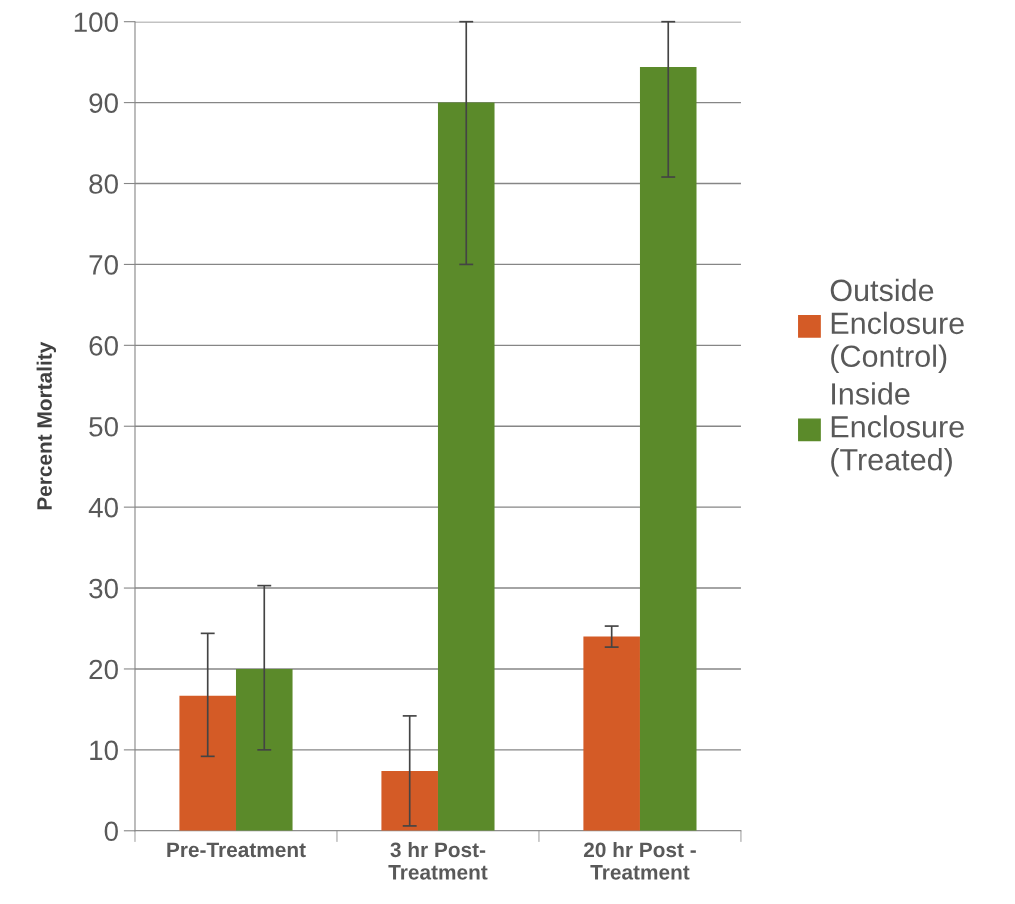  I want to click on y-tick-label: 70, so click(103, 265).